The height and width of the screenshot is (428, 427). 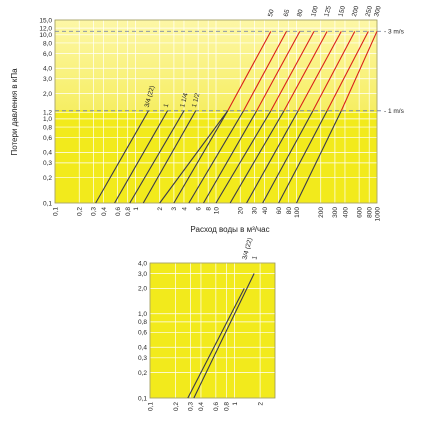 I want to click on inset-plot-frame, so click(x=212, y=330).